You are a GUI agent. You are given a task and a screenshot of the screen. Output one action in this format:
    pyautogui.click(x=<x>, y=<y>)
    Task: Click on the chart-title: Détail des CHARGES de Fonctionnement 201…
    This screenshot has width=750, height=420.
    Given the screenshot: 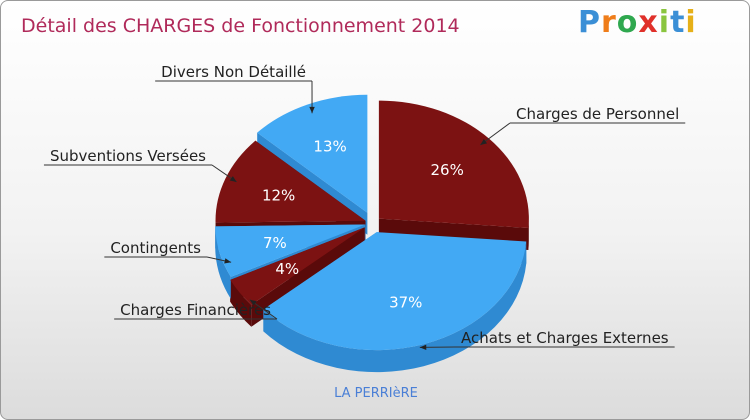 What is the action you would take?
    pyautogui.click(x=240, y=26)
    